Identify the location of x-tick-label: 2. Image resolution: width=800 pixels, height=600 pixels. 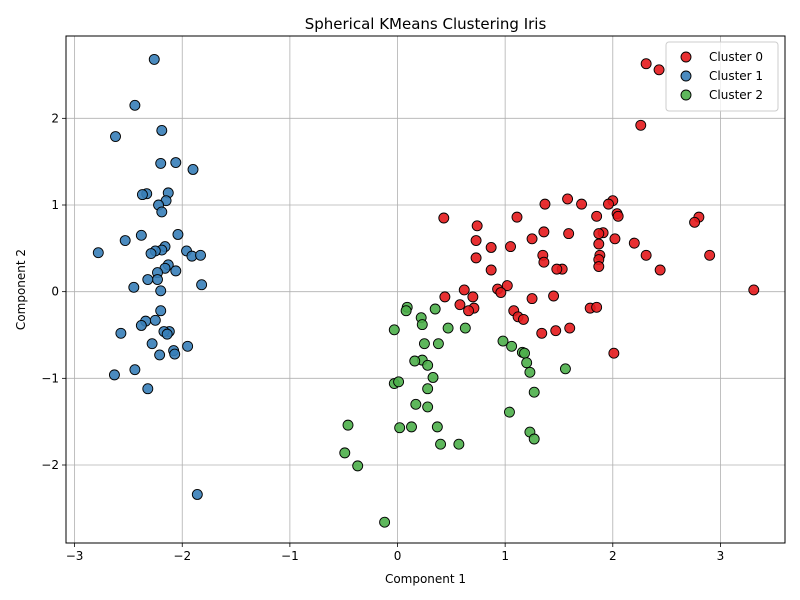
(613, 556).